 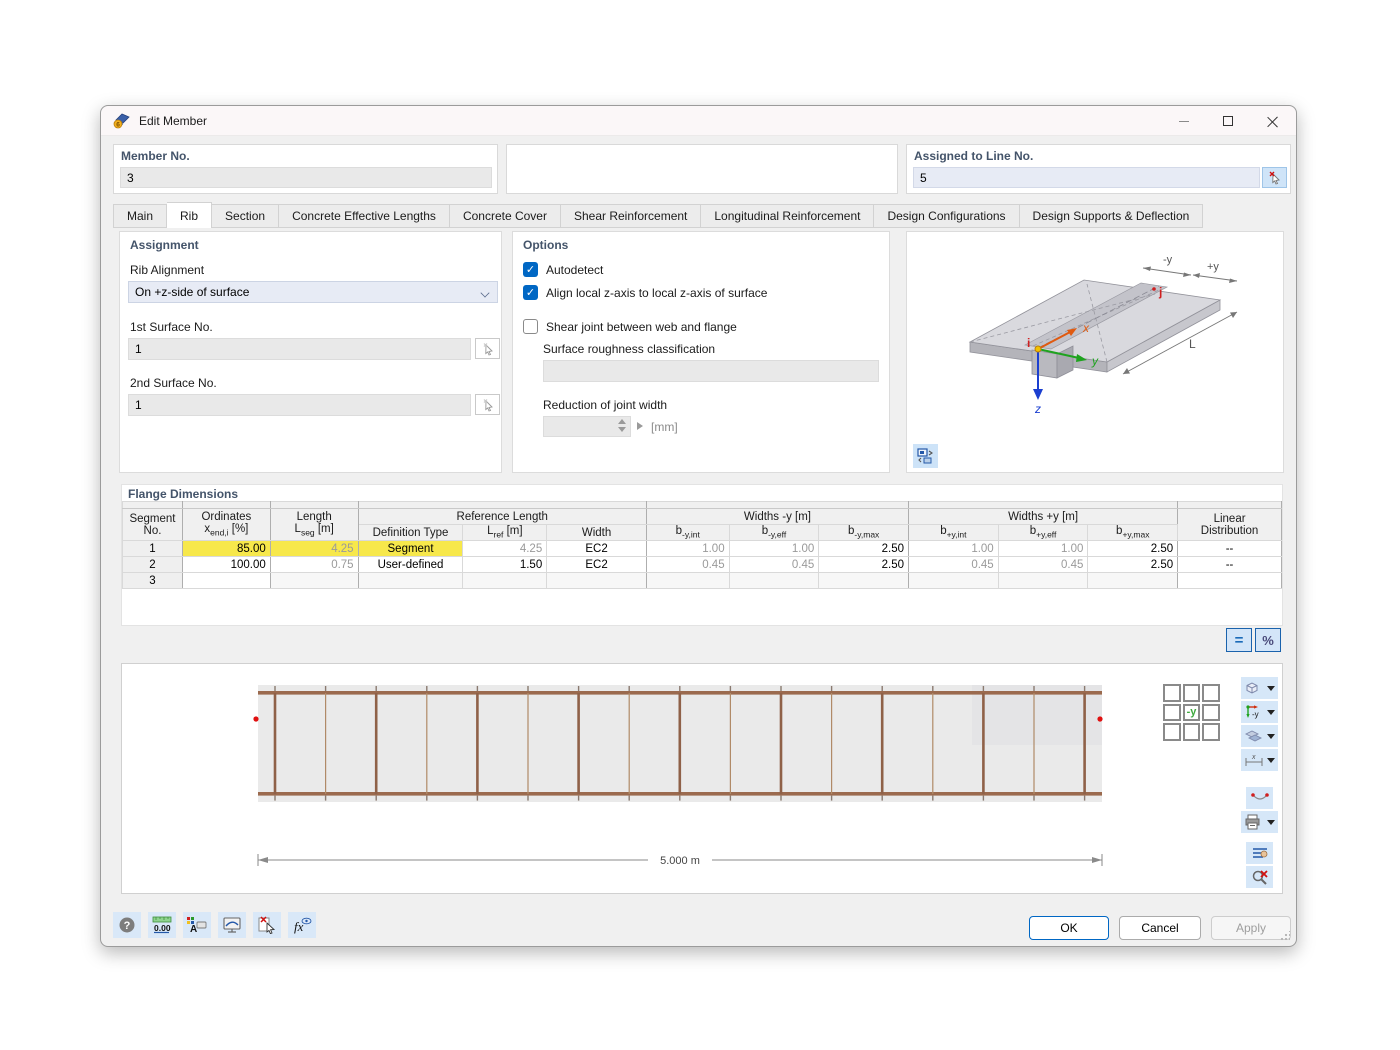 I want to click on tab-section: Section, so click(x=246, y=216).